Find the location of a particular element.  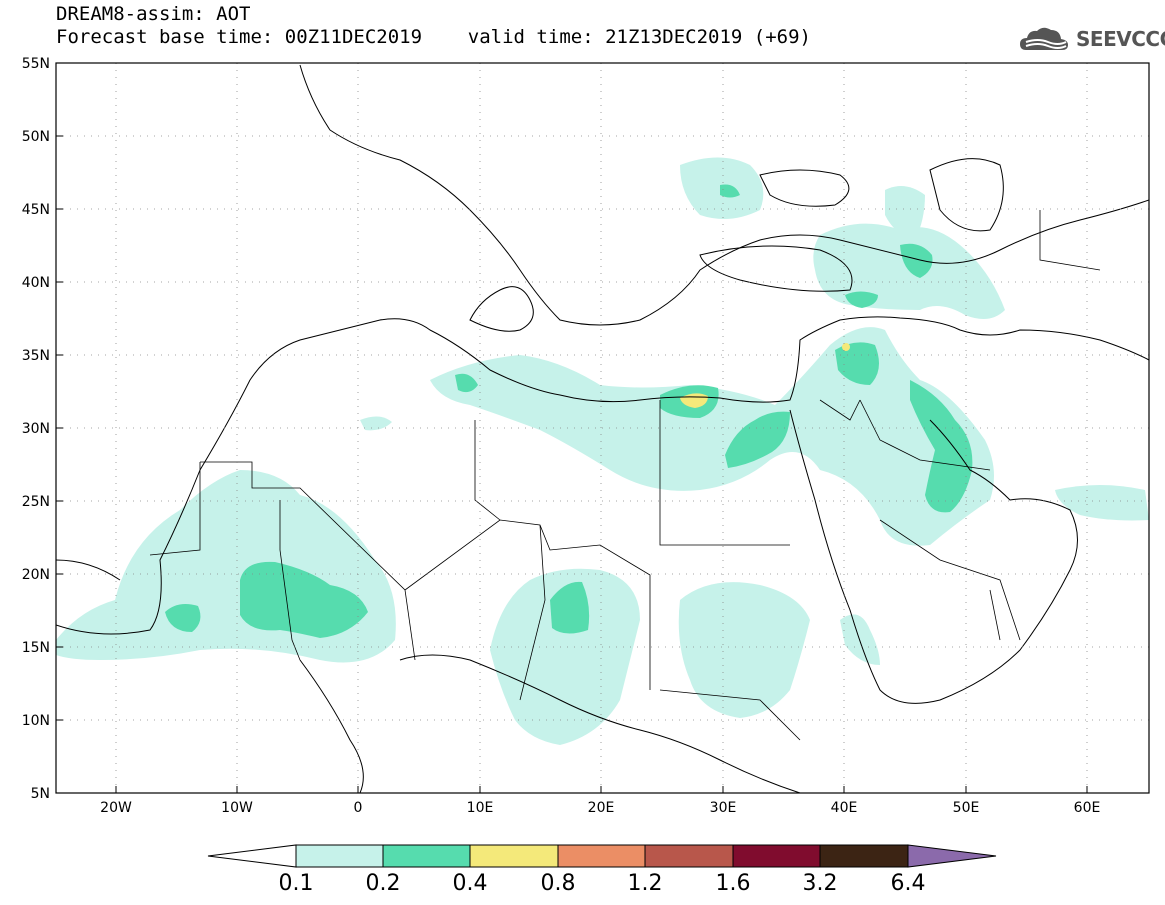

legend-label: 6.4 is located at coordinates (908, 883).